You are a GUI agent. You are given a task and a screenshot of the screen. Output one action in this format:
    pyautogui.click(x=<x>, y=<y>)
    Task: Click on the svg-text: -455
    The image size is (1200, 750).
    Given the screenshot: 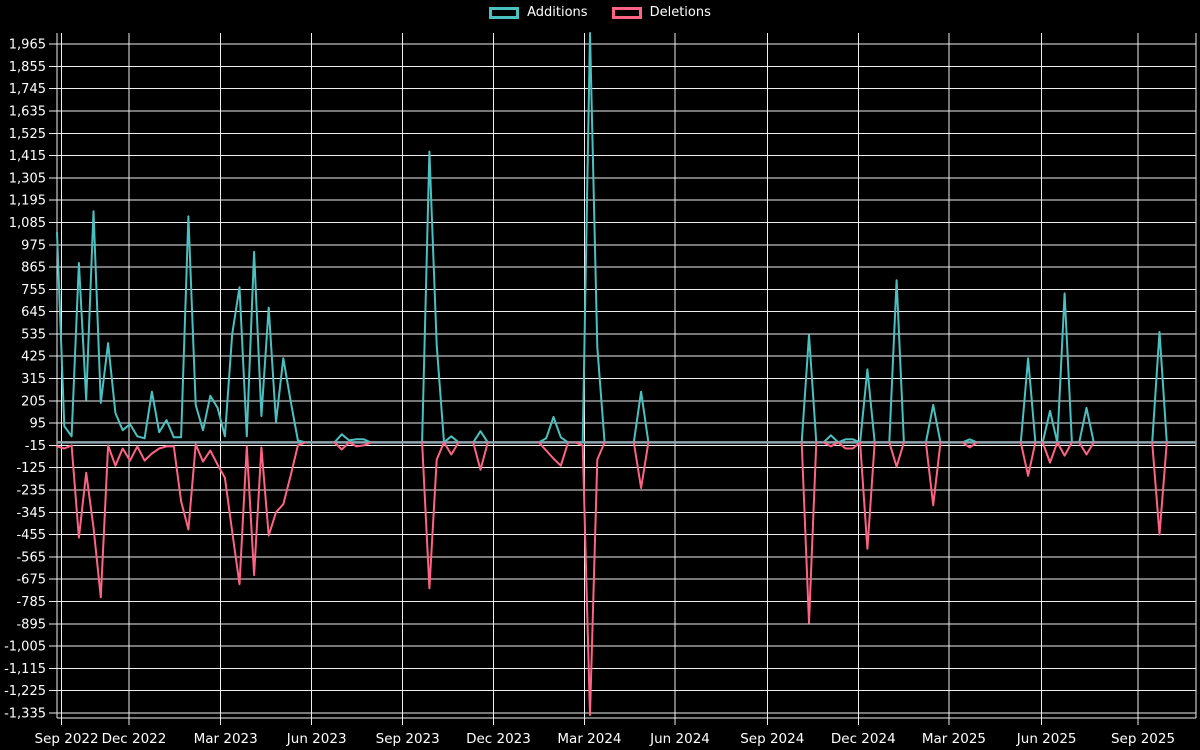 What is the action you would take?
    pyautogui.click(x=31, y=535)
    